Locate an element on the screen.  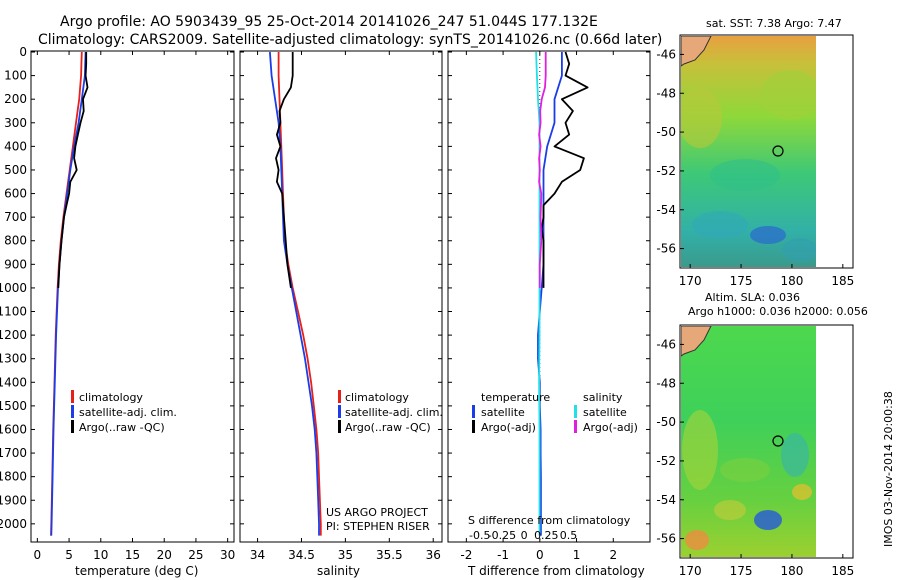
x-tick-label: 35 is located at coordinates (345, 555).